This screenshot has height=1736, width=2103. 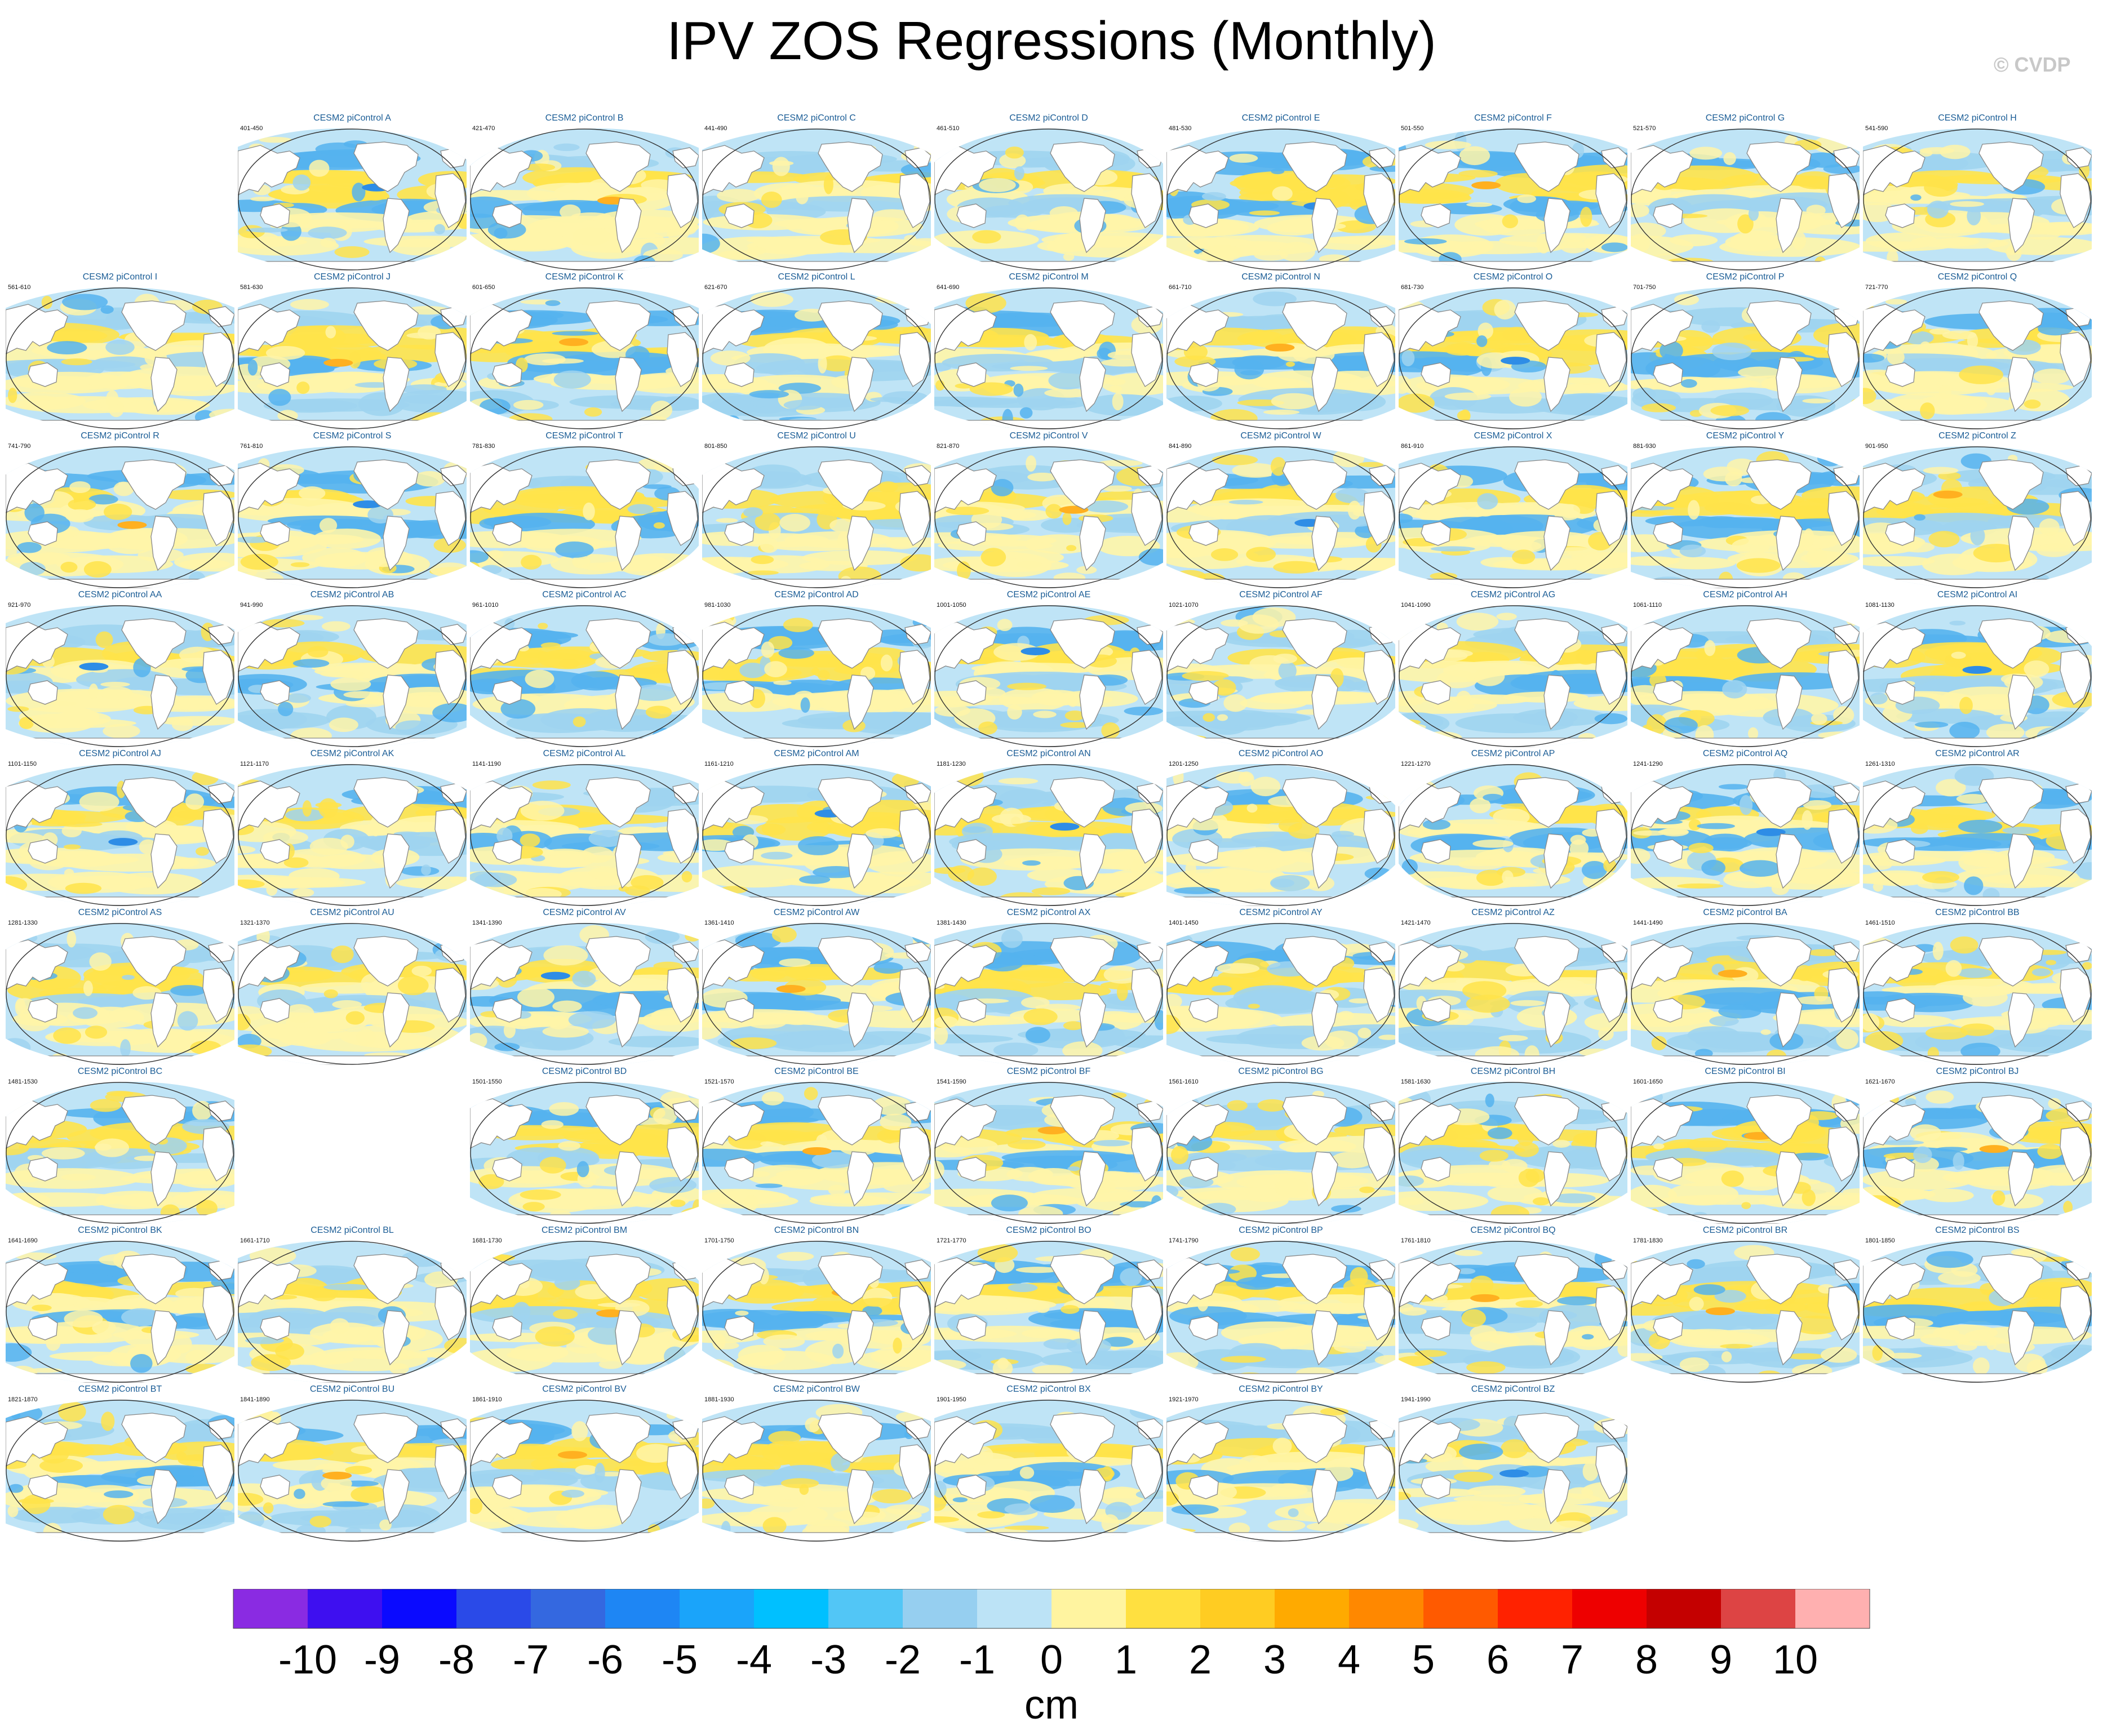 What do you see at coordinates (715, 446) in the screenshot?
I see `panel-years: 801-850` at bounding box center [715, 446].